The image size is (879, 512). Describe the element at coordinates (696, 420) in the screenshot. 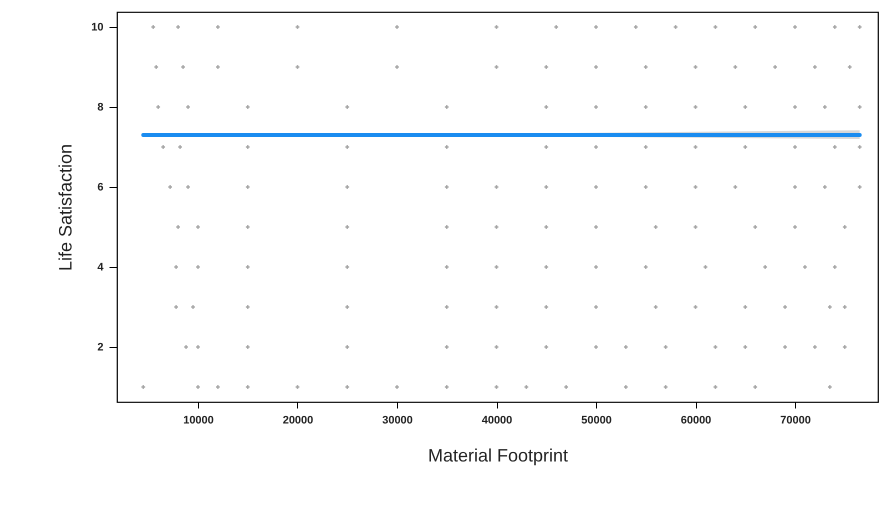

I see `x-tick-label: 60000` at that location.